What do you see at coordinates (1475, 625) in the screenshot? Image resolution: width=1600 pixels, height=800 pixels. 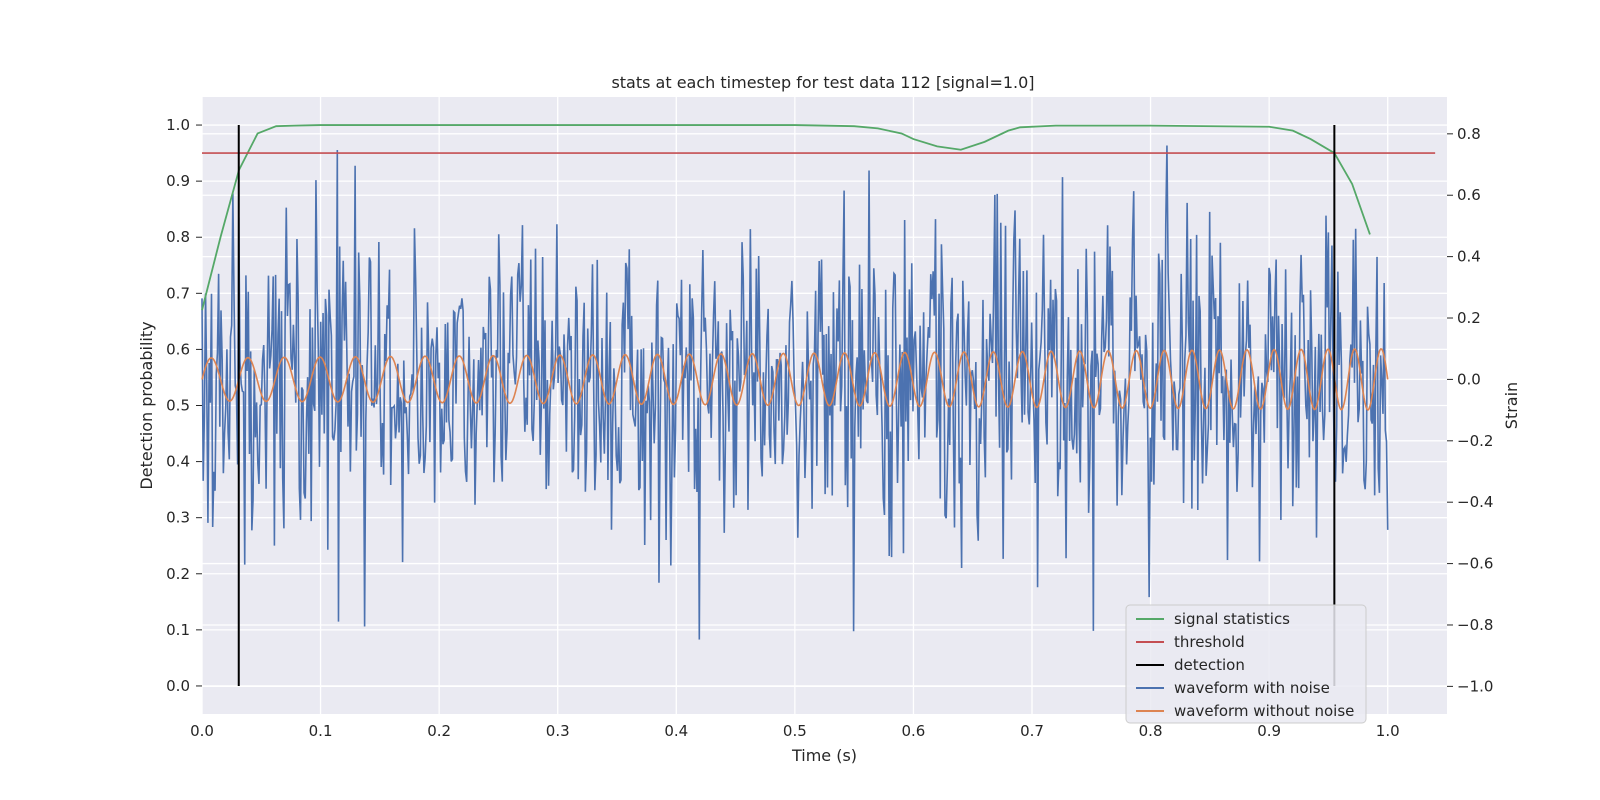 I see `y-right-tick-label: −0.8` at bounding box center [1475, 625].